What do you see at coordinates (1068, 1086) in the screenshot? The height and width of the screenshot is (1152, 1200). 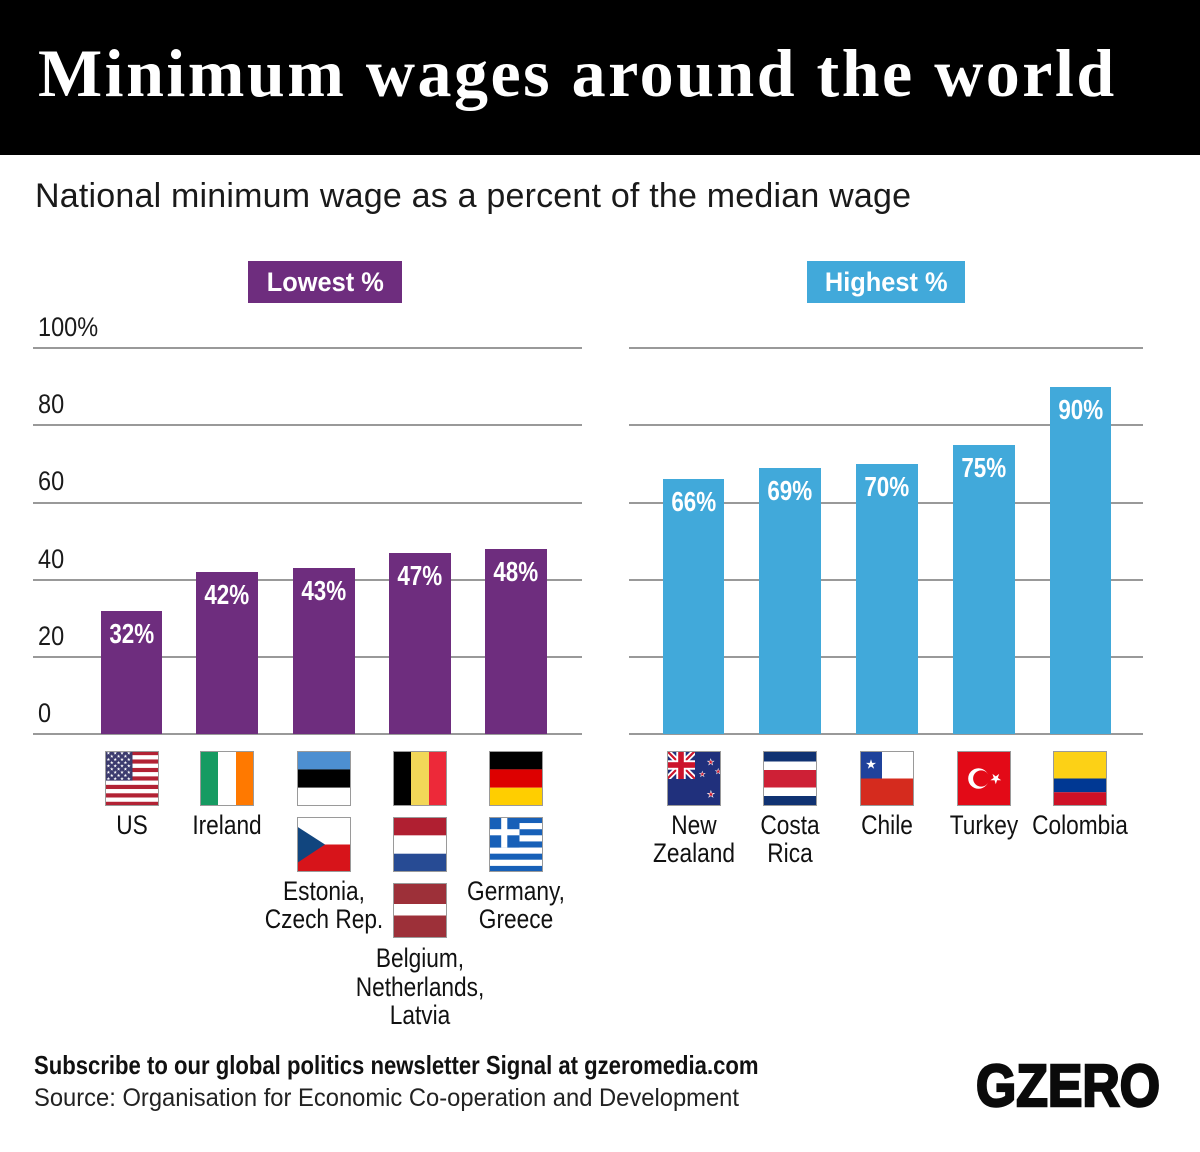 I see `svg-text: GZERO` at bounding box center [1068, 1086].